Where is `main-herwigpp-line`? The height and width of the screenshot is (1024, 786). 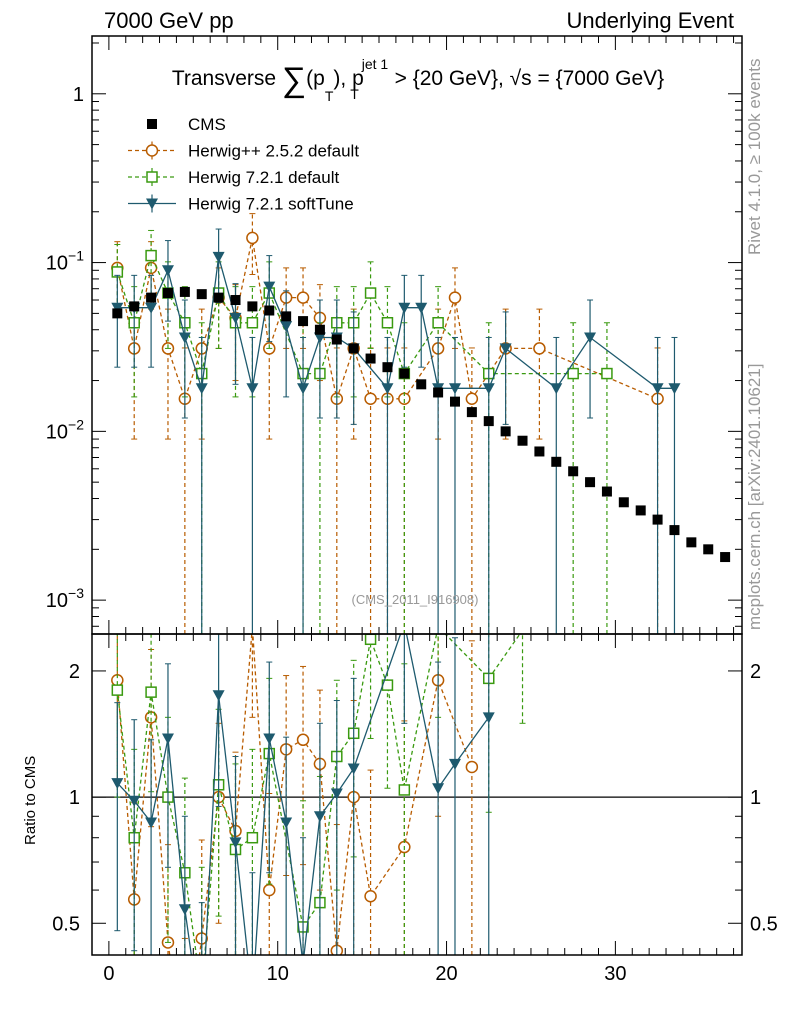 main-herwigpp-line is located at coordinates (387, 319).